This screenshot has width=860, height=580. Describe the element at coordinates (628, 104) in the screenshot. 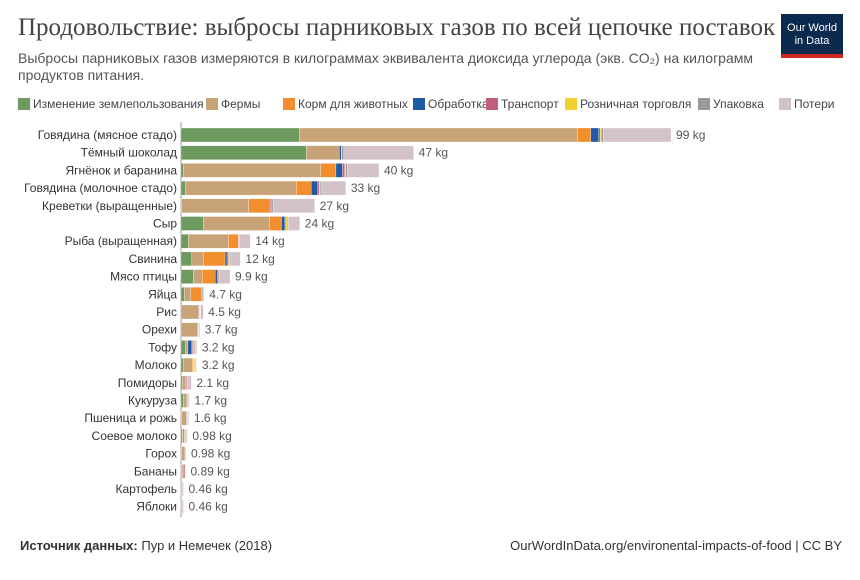

I see `legend-item: Розничная торговля` at that location.